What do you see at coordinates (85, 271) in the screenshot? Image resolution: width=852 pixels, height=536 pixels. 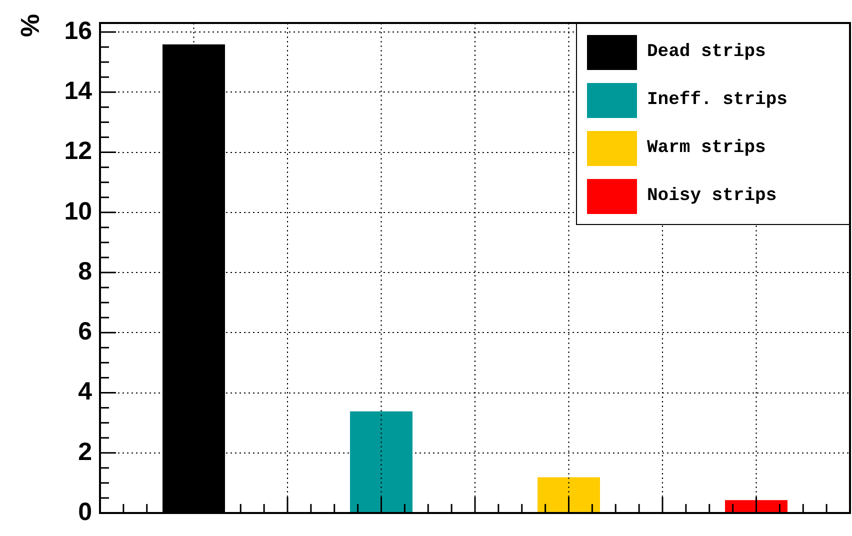 I see `y-tick-label: 8` at bounding box center [85, 271].